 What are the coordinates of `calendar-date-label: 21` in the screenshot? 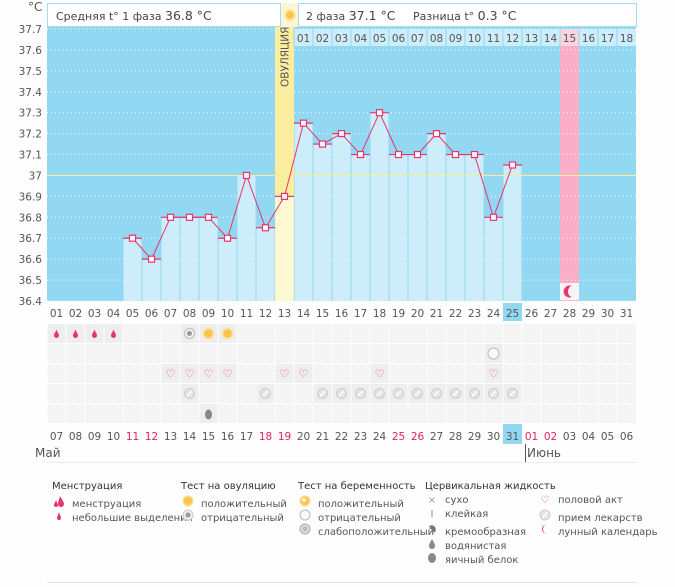 It's located at (322, 437).